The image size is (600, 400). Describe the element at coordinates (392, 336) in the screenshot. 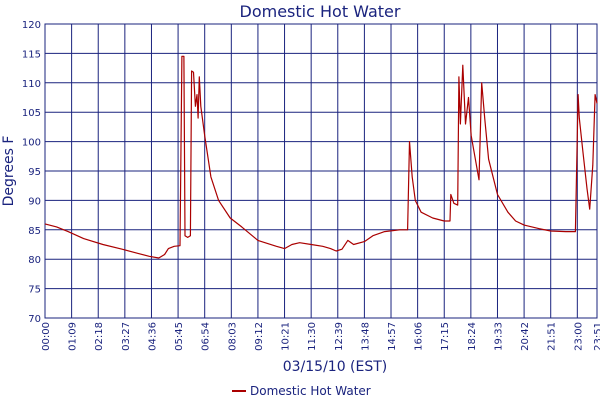

I see `x-tick-label: 14:57` at that location.